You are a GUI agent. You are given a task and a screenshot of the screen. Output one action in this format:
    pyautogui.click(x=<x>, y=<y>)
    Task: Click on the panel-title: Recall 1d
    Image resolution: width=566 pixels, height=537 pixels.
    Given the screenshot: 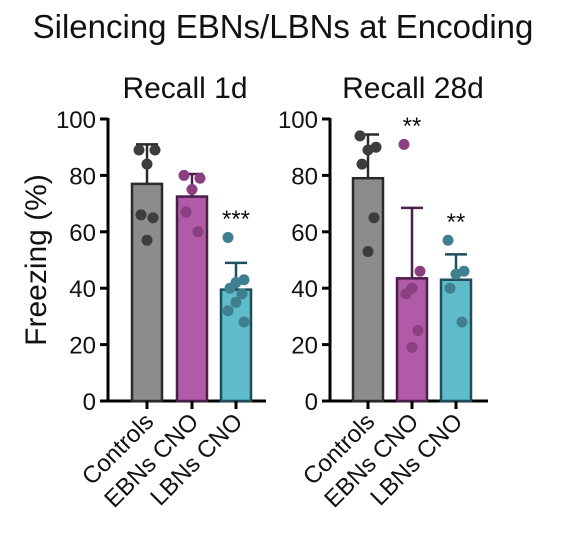 What is the action you would take?
    pyautogui.click(x=184, y=88)
    